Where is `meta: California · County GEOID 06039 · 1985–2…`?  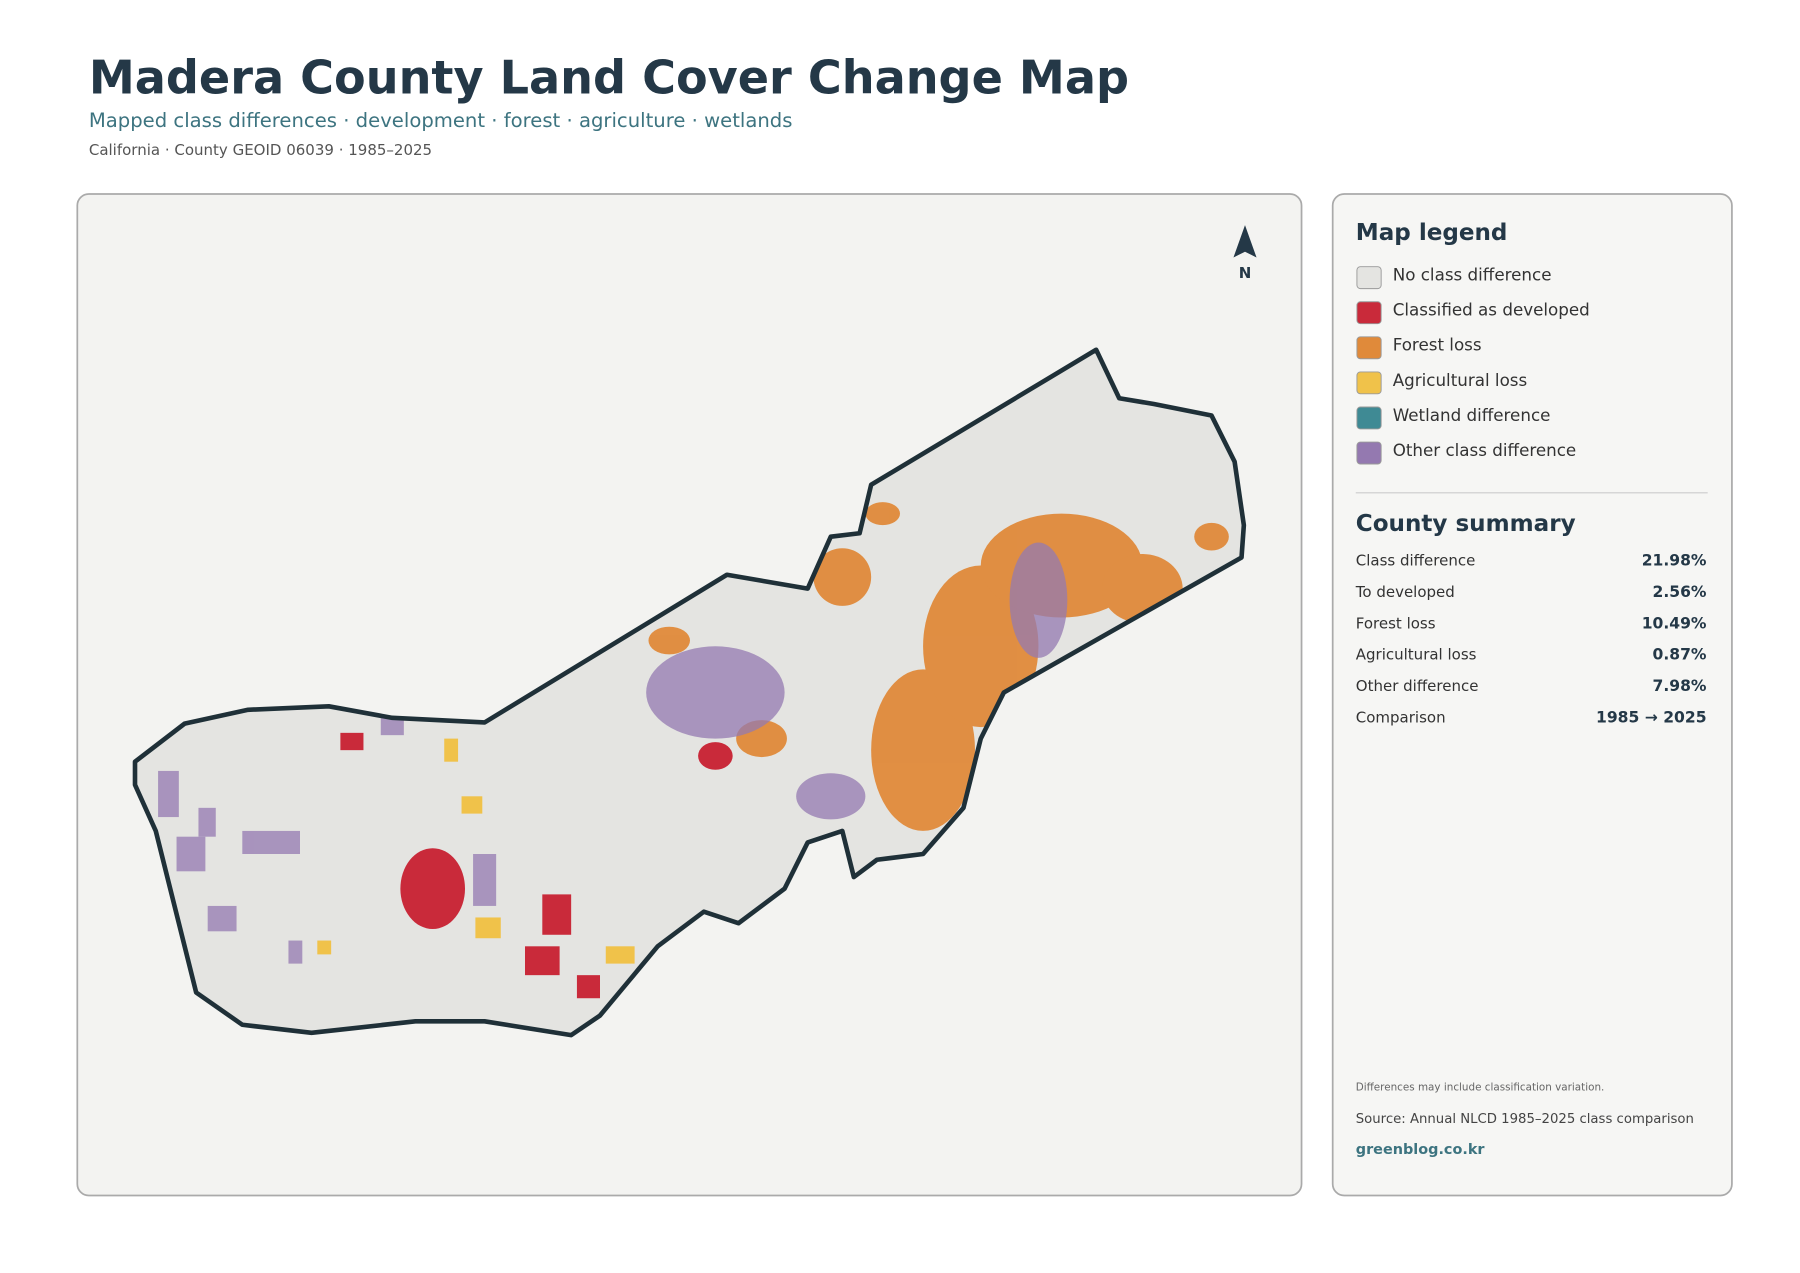 meta: California · County GEOID 06039 · 1985–2… is located at coordinates (260, 150).